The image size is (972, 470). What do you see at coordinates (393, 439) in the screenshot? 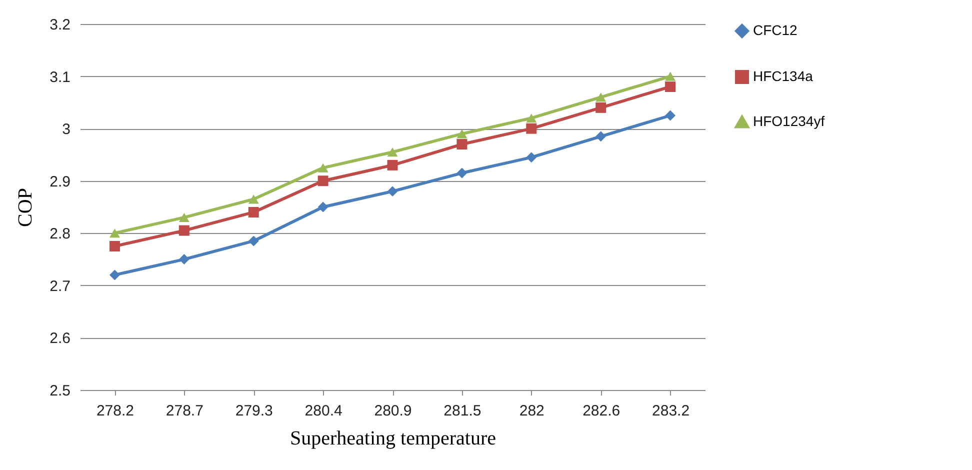
I see `x-axis-title: Superheating temperature` at bounding box center [393, 439].